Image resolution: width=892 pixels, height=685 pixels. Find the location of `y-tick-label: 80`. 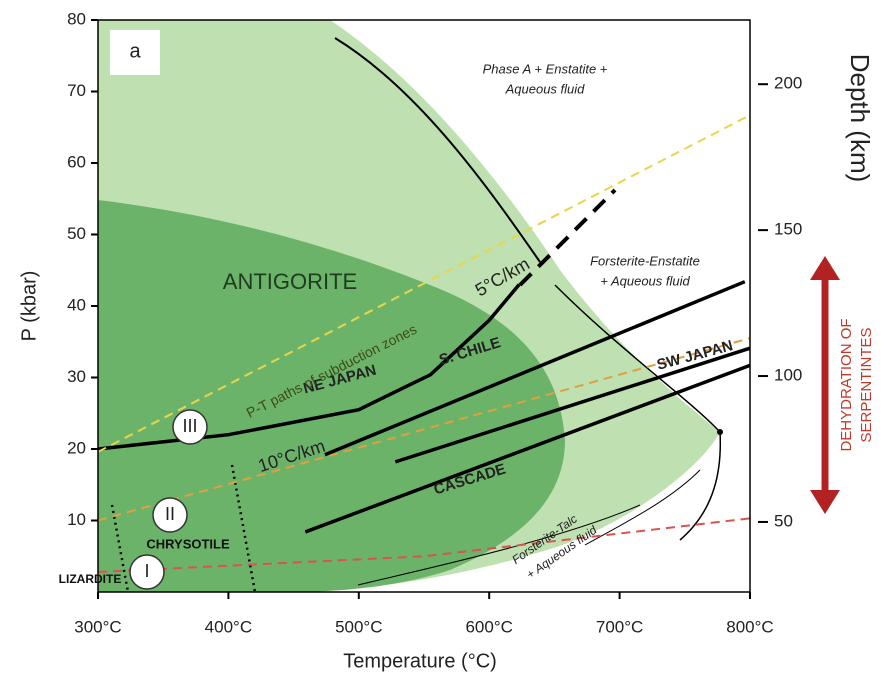

y-tick-label: 80 is located at coordinates (76, 18).